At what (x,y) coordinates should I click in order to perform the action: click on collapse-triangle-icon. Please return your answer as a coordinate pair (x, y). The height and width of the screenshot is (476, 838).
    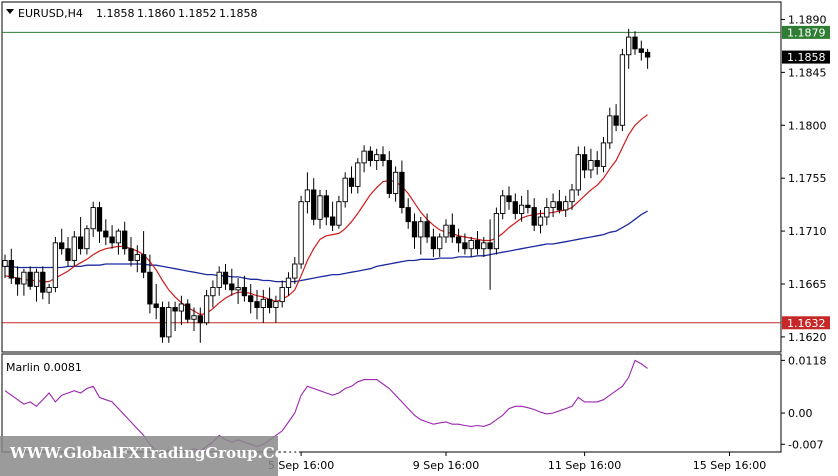
    Looking at the image, I should click on (10, 11).